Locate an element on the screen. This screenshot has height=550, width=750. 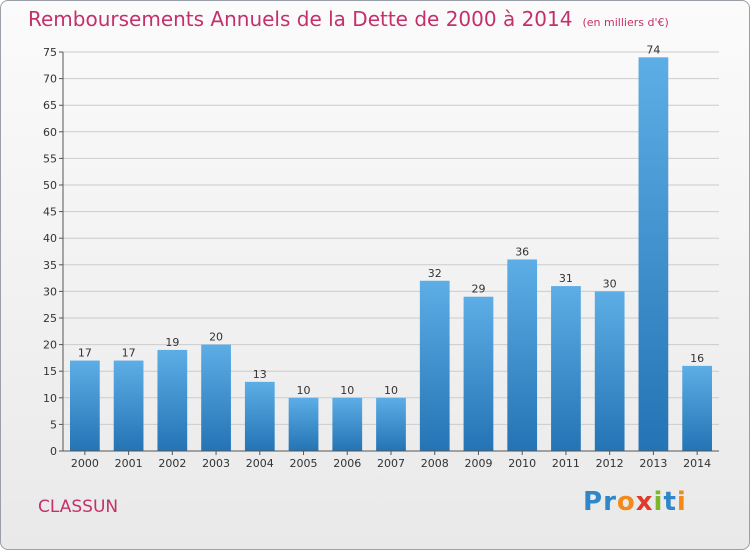
logo-letter: x is located at coordinates (644, 502).